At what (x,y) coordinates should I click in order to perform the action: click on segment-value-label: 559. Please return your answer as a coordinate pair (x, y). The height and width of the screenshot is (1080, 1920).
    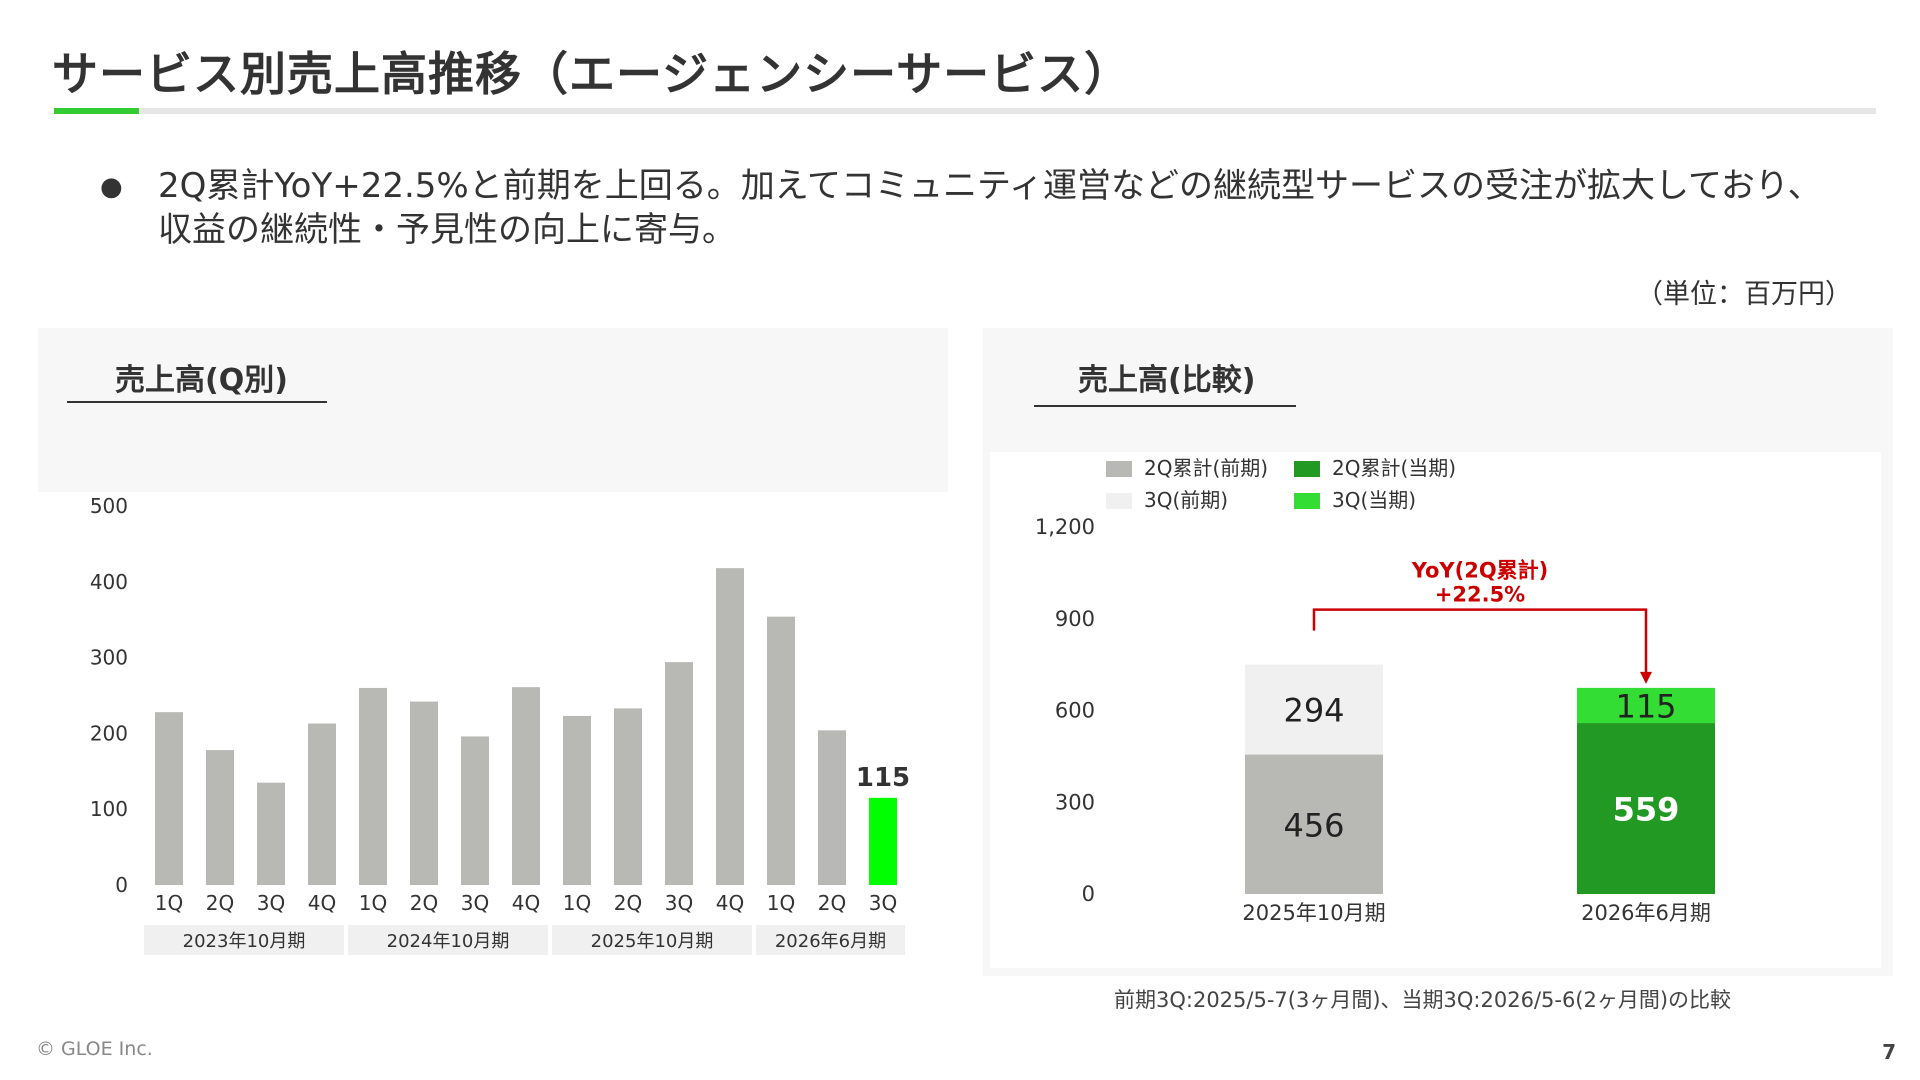
    Looking at the image, I should click on (1646, 810).